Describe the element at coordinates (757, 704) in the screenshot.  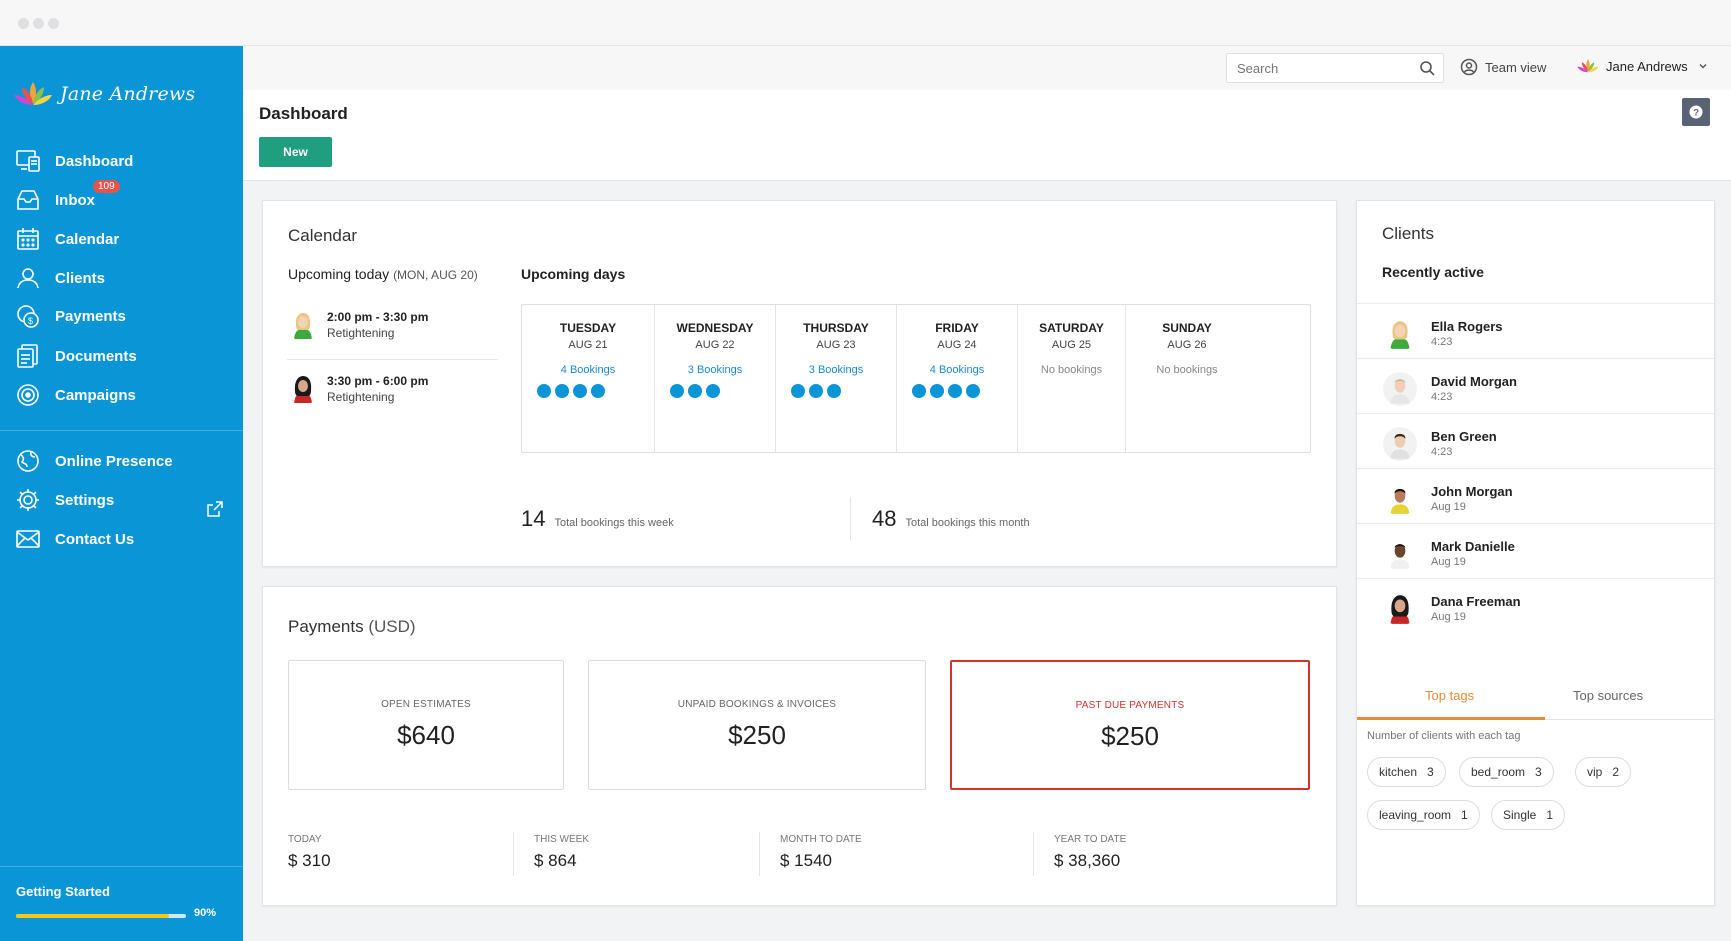
I see `unpaid-invoices-label: UNPAID BOOKINGS & INVOICES` at that location.